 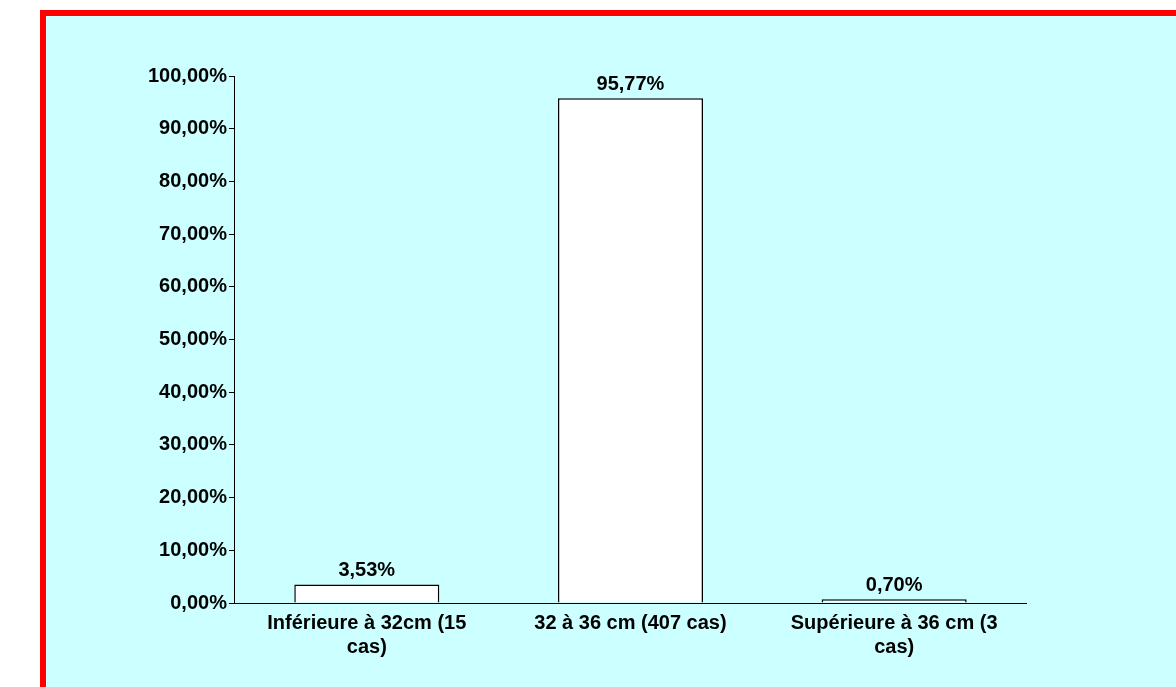 I want to click on y-tick-label: 50,00%, so click(x=193, y=338).